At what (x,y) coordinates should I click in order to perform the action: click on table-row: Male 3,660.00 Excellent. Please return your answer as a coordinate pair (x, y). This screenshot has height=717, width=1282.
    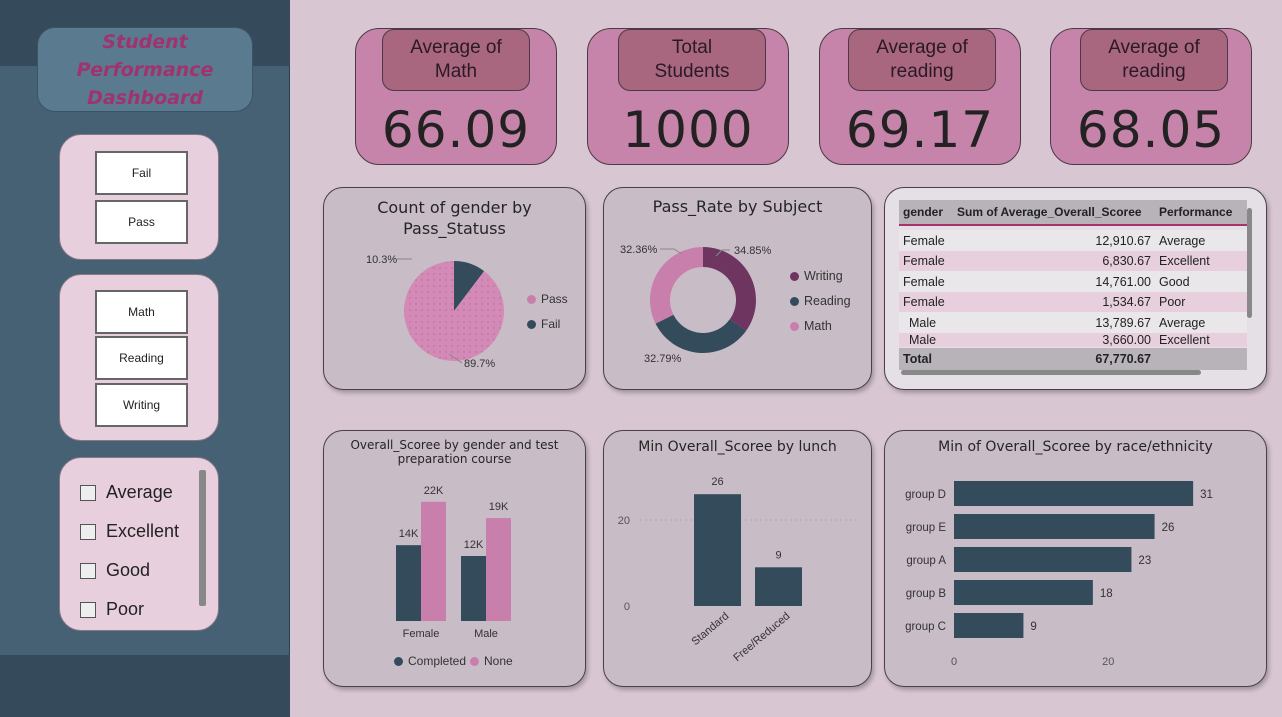
    Looking at the image, I should click on (1073, 340).